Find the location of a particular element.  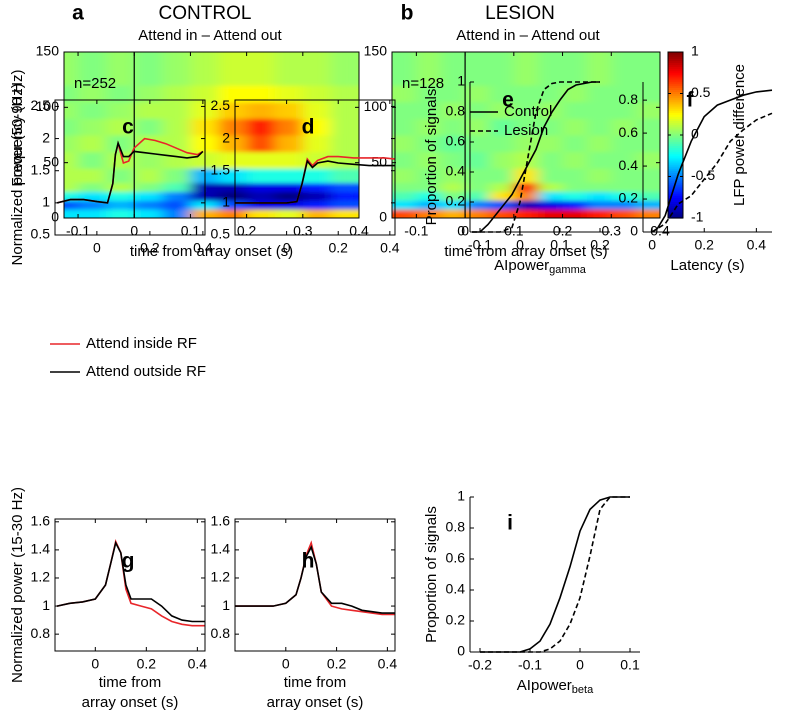

x-axis-label-main: time from array onset (s) is located at coordinates (211, 251).